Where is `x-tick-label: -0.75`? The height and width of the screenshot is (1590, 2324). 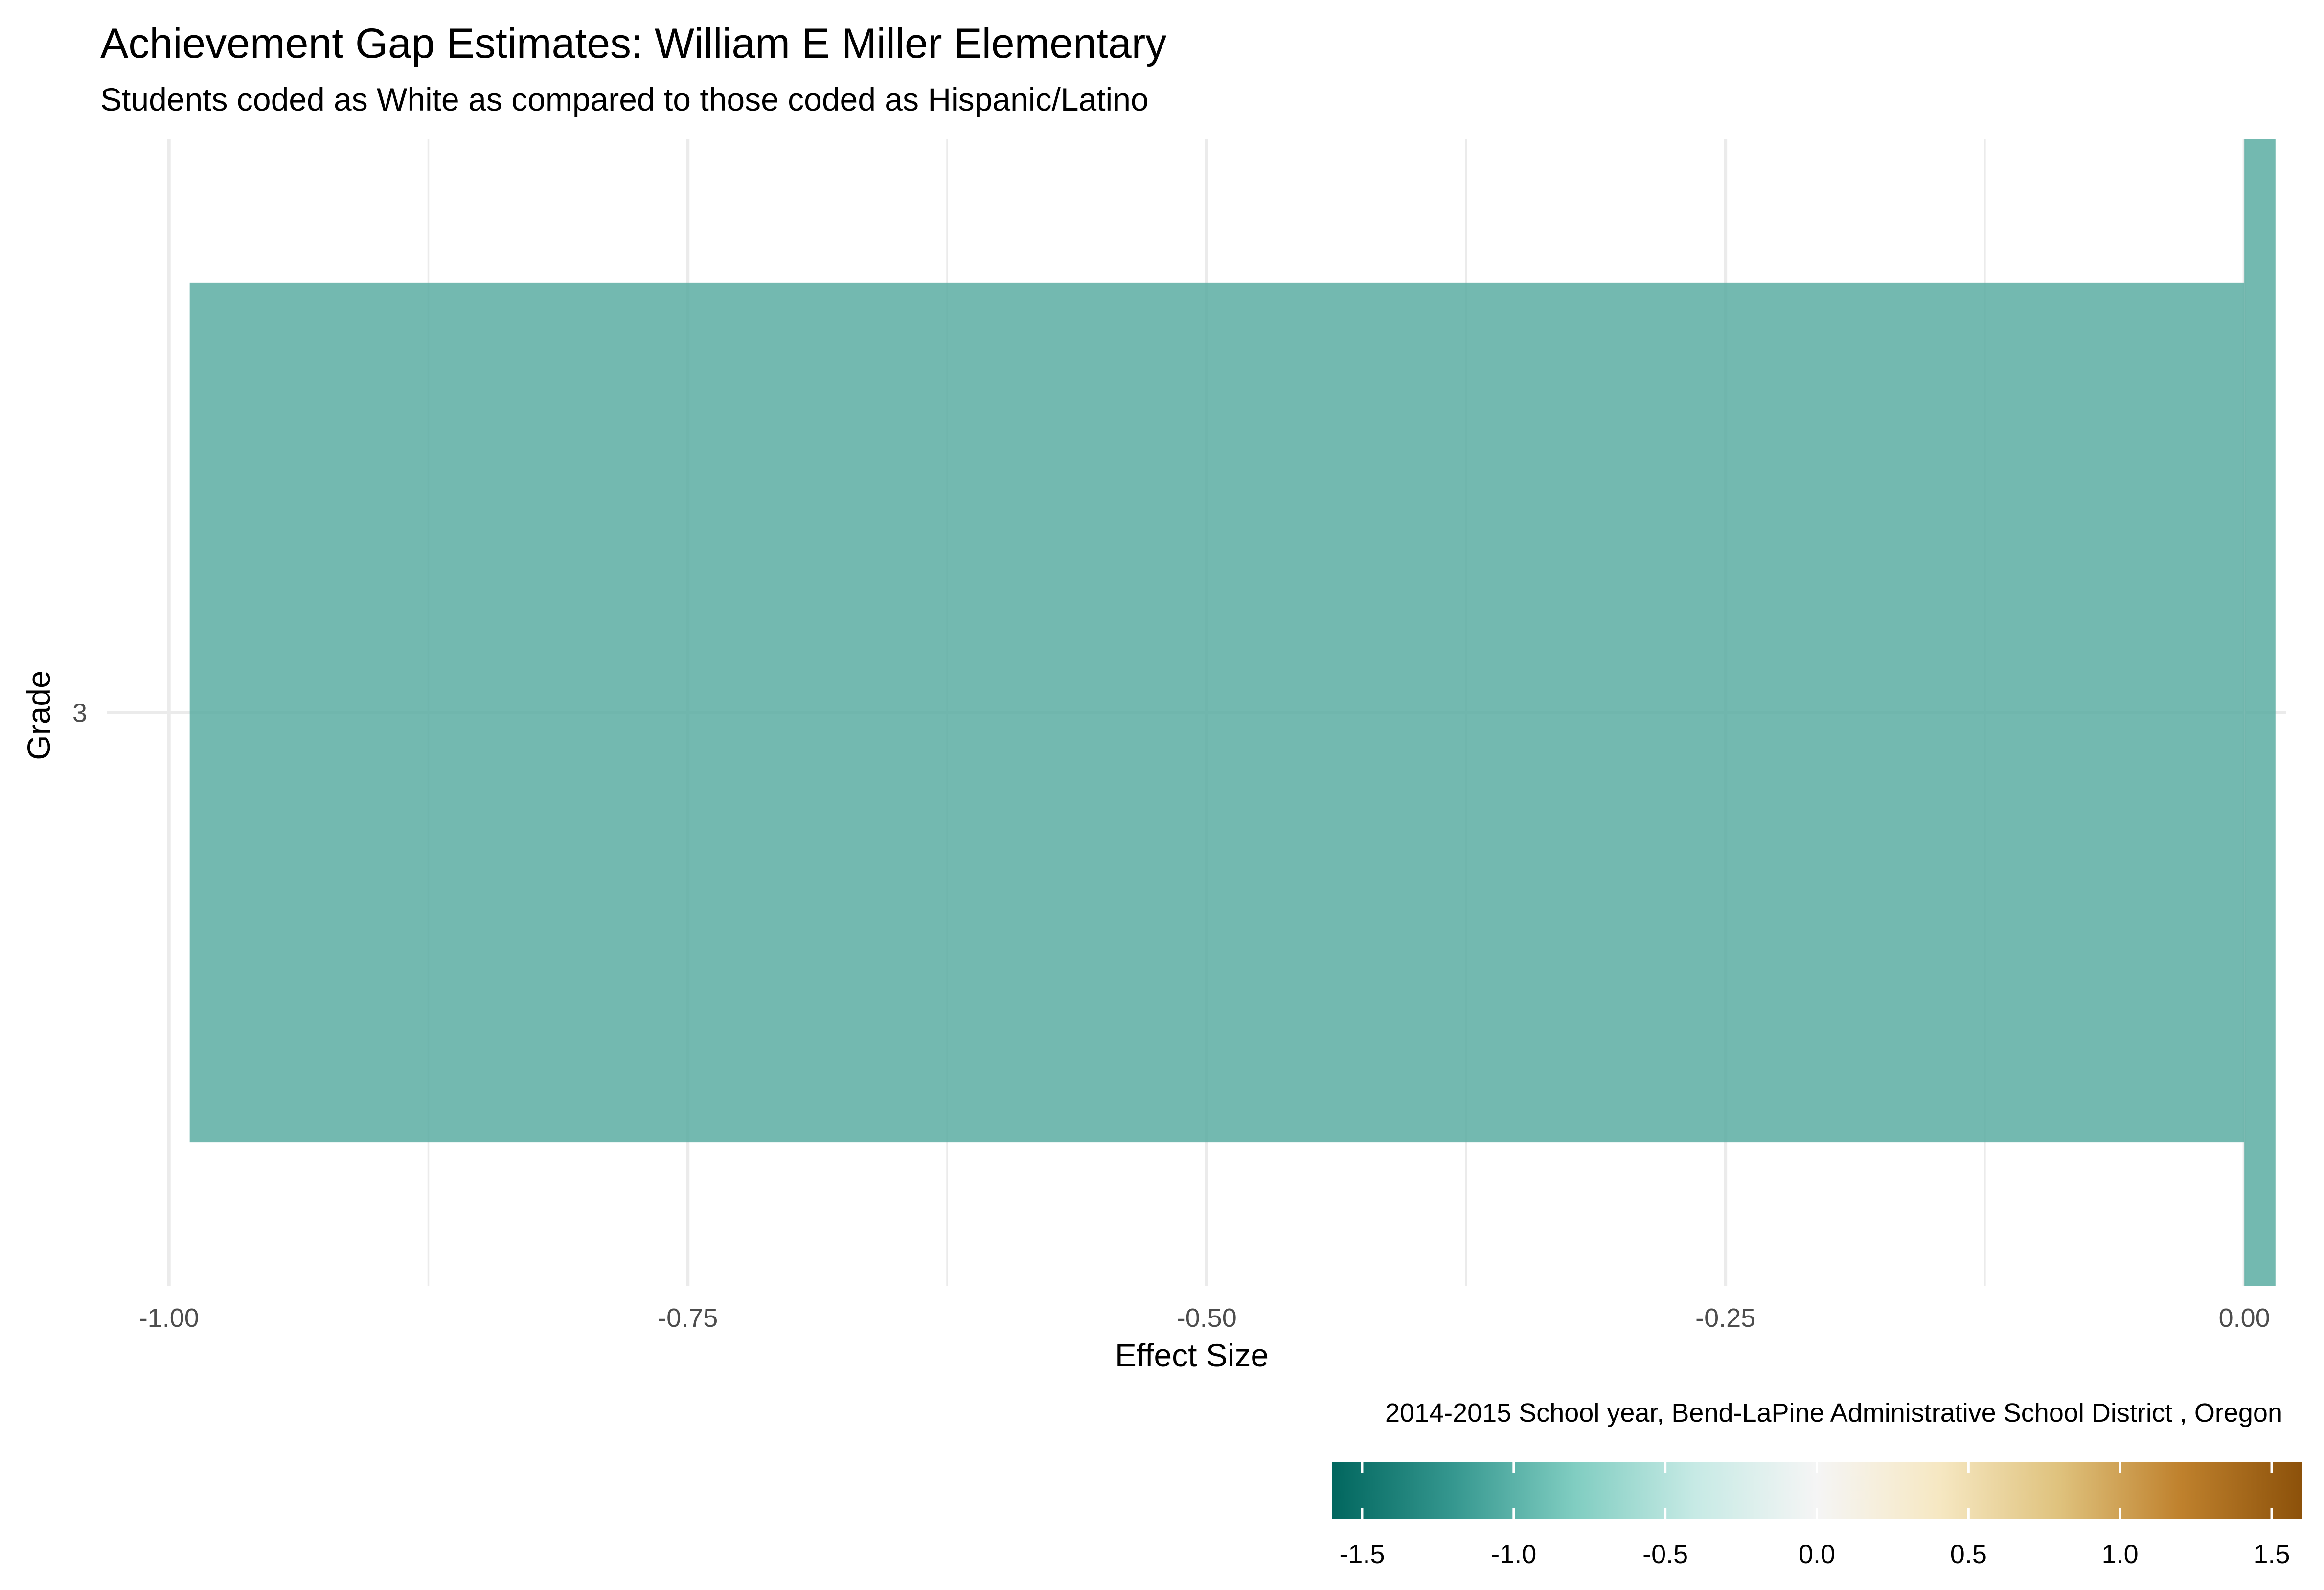 x-tick-label: -0.75 is located at coordinates (688, 1318).